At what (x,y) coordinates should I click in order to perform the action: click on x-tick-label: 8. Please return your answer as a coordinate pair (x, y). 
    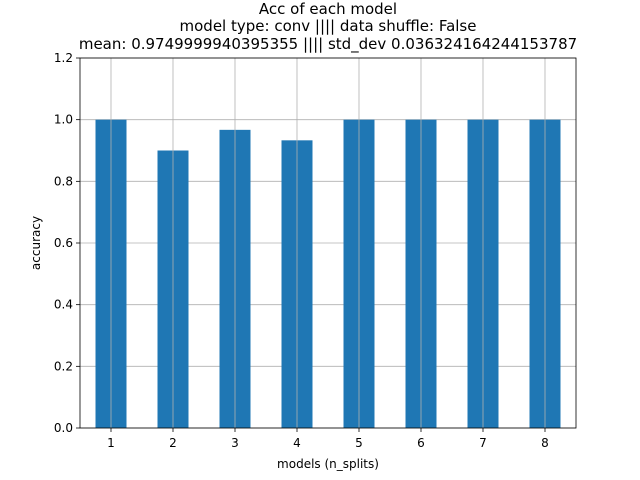
    Looking at the image, I should click on (545, 443).